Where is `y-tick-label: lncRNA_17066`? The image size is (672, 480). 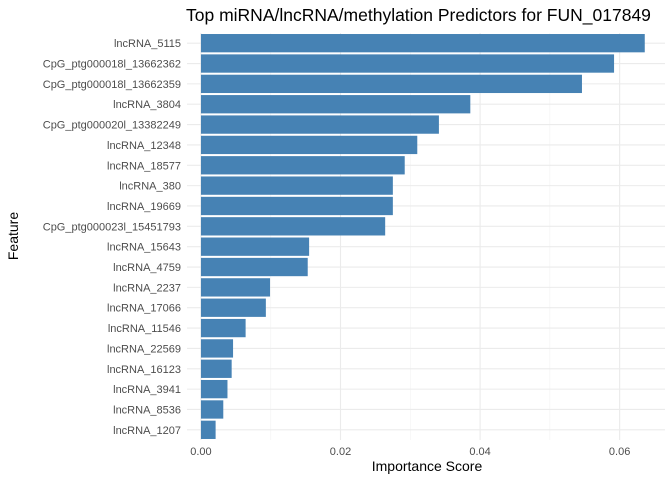 y-tick-label: lncRNA_17066 is located at coordinates (144, 309).